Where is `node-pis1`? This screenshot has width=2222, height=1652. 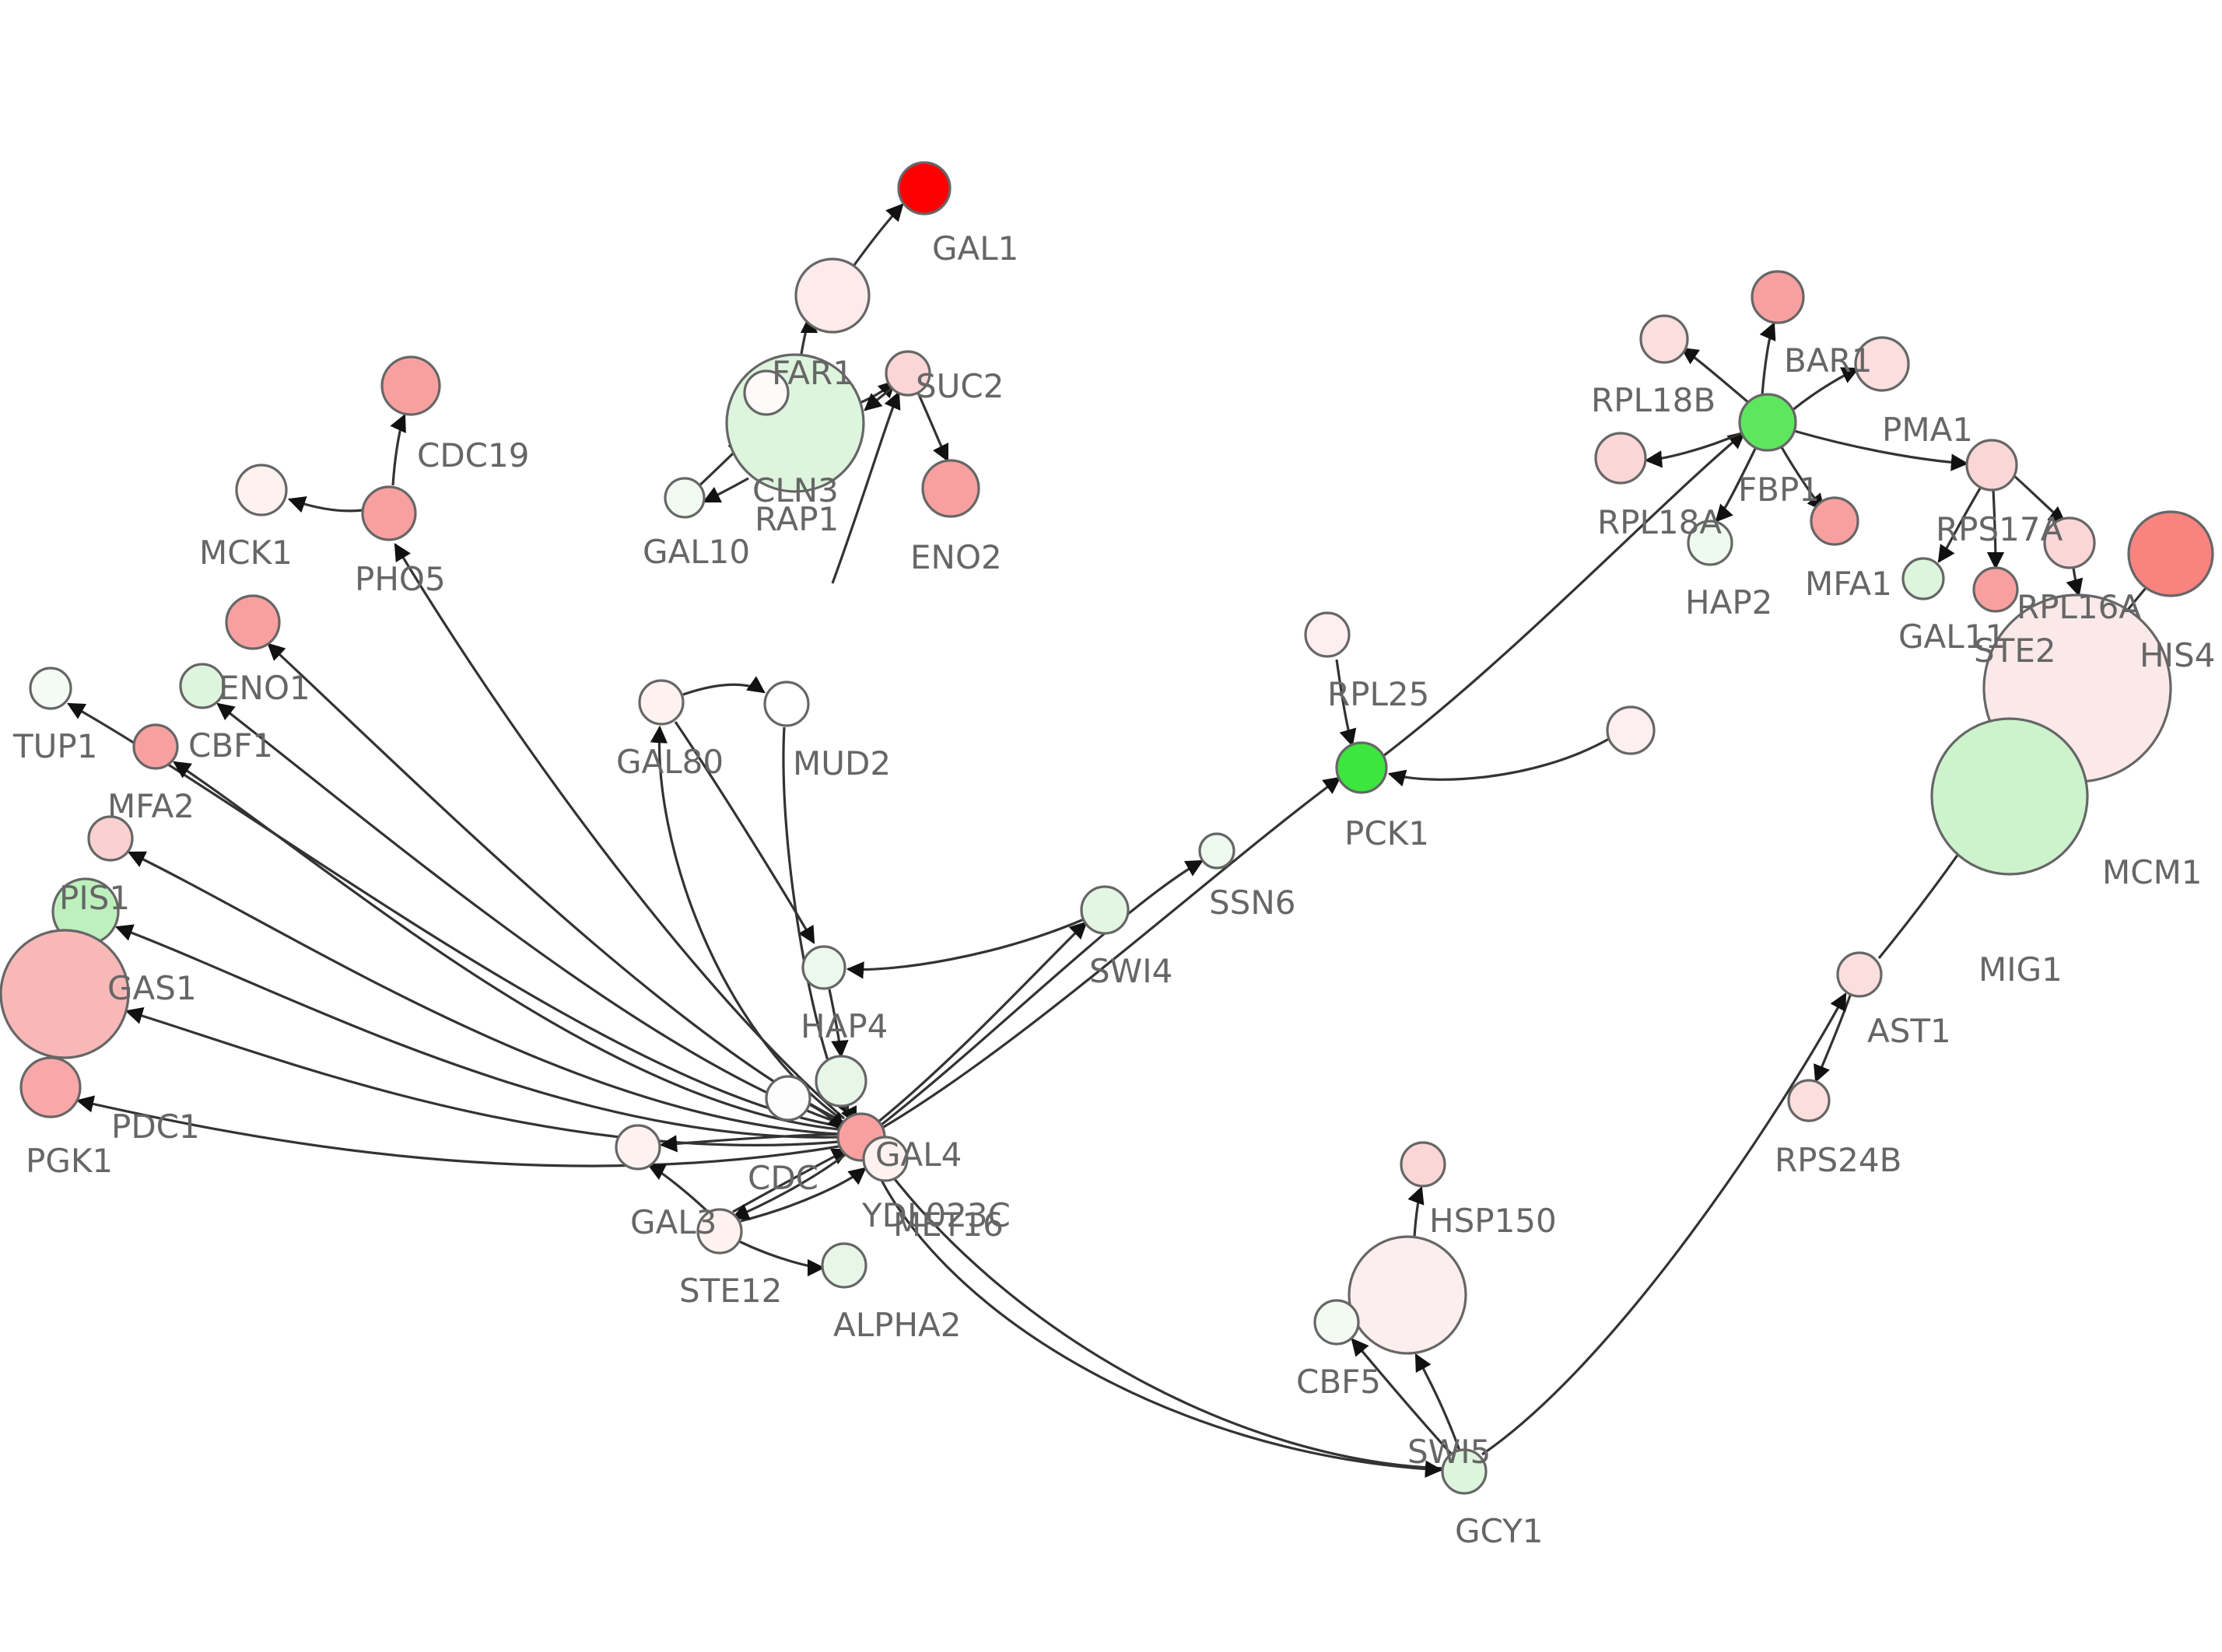 node-pis1 is located at coordinates (110, 839).